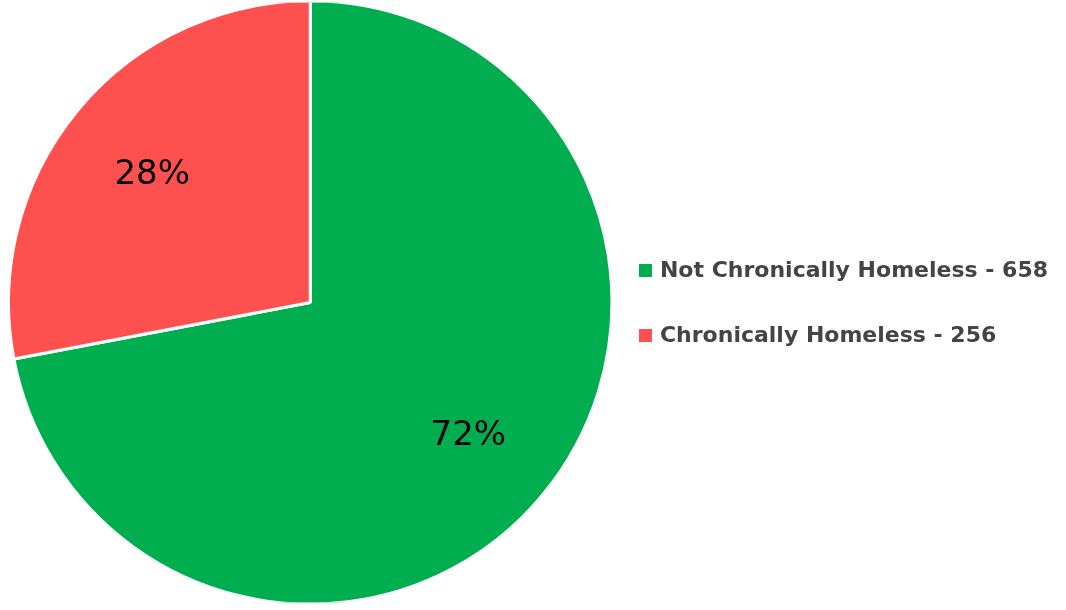 Image resolution: width=1066 pixels, height=610 pixels. Describe the element at coordinates (853, 269) in the screenshot. I see `legend-label: Not Chronically Homeless - 658` at that location.